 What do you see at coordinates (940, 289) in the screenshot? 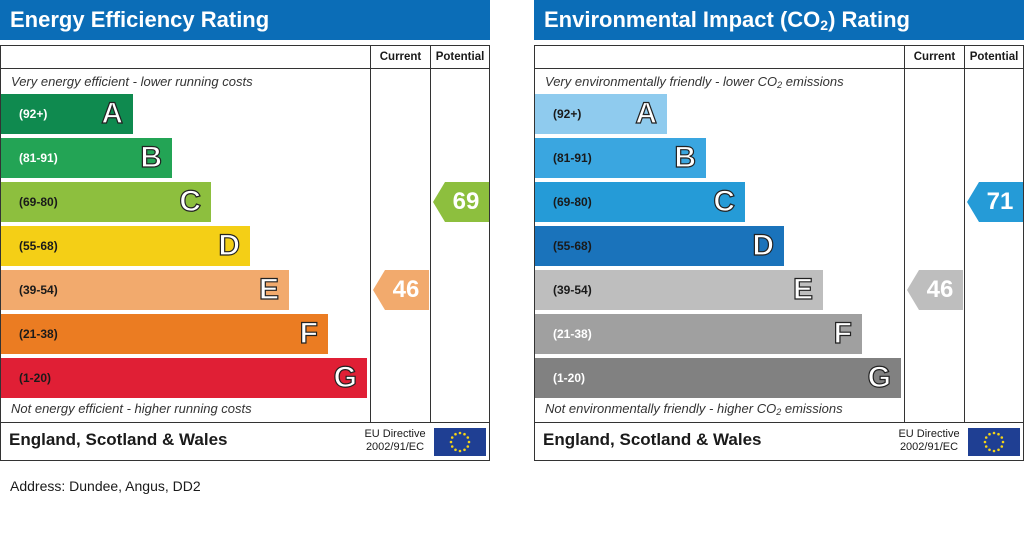
I see `environmental-current-value: 46` at bounding box center [940, 289].